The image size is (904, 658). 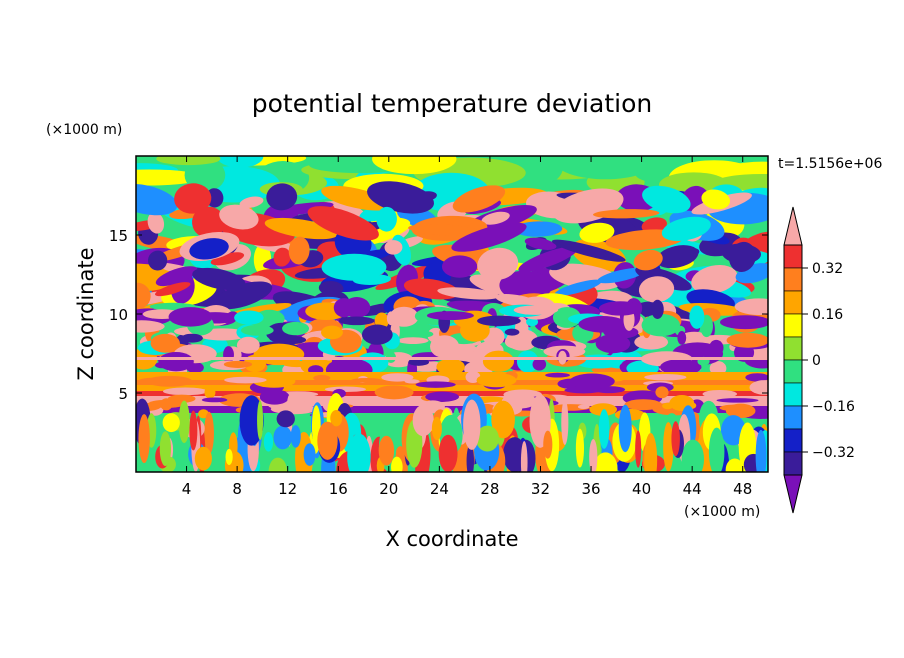 What do you see at coordinates (287, 489) in the screenshot?
I see `x-tick-label: 12` at bounding box center [287, 489].